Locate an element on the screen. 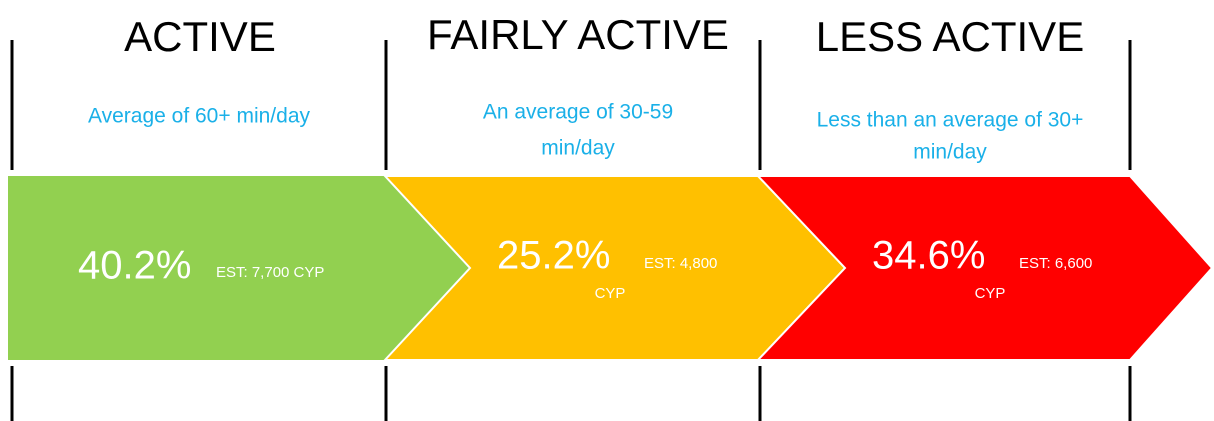  description: Average of 60+ min/day is located at coordinates (199, 116).